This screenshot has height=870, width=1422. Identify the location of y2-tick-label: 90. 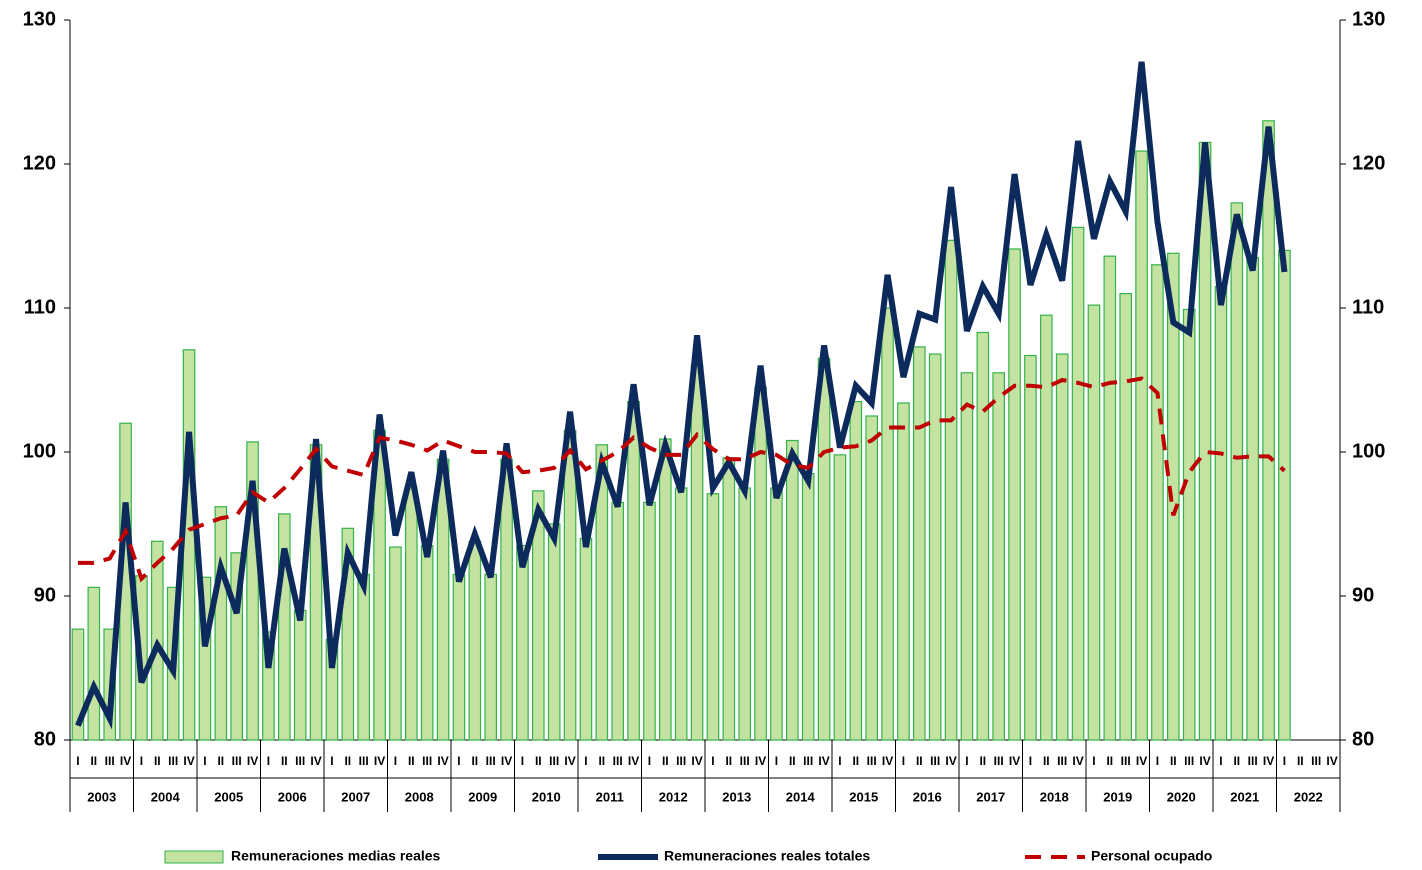
(1363, 595).